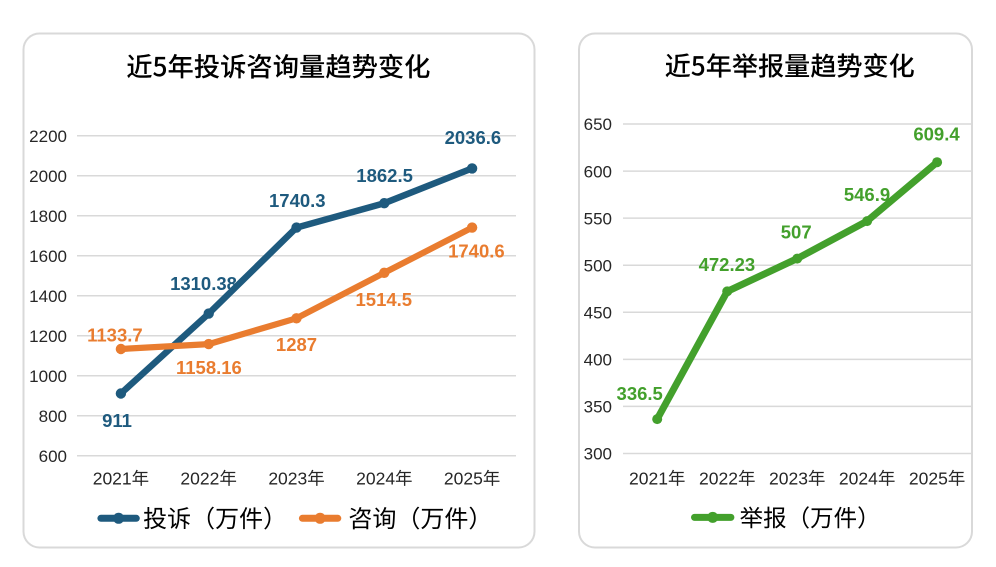 This screenshot has width=996, height=567. Describe the element at coordinates (598, 313) in the screenshot. I see `svg-text: 450` at that location.